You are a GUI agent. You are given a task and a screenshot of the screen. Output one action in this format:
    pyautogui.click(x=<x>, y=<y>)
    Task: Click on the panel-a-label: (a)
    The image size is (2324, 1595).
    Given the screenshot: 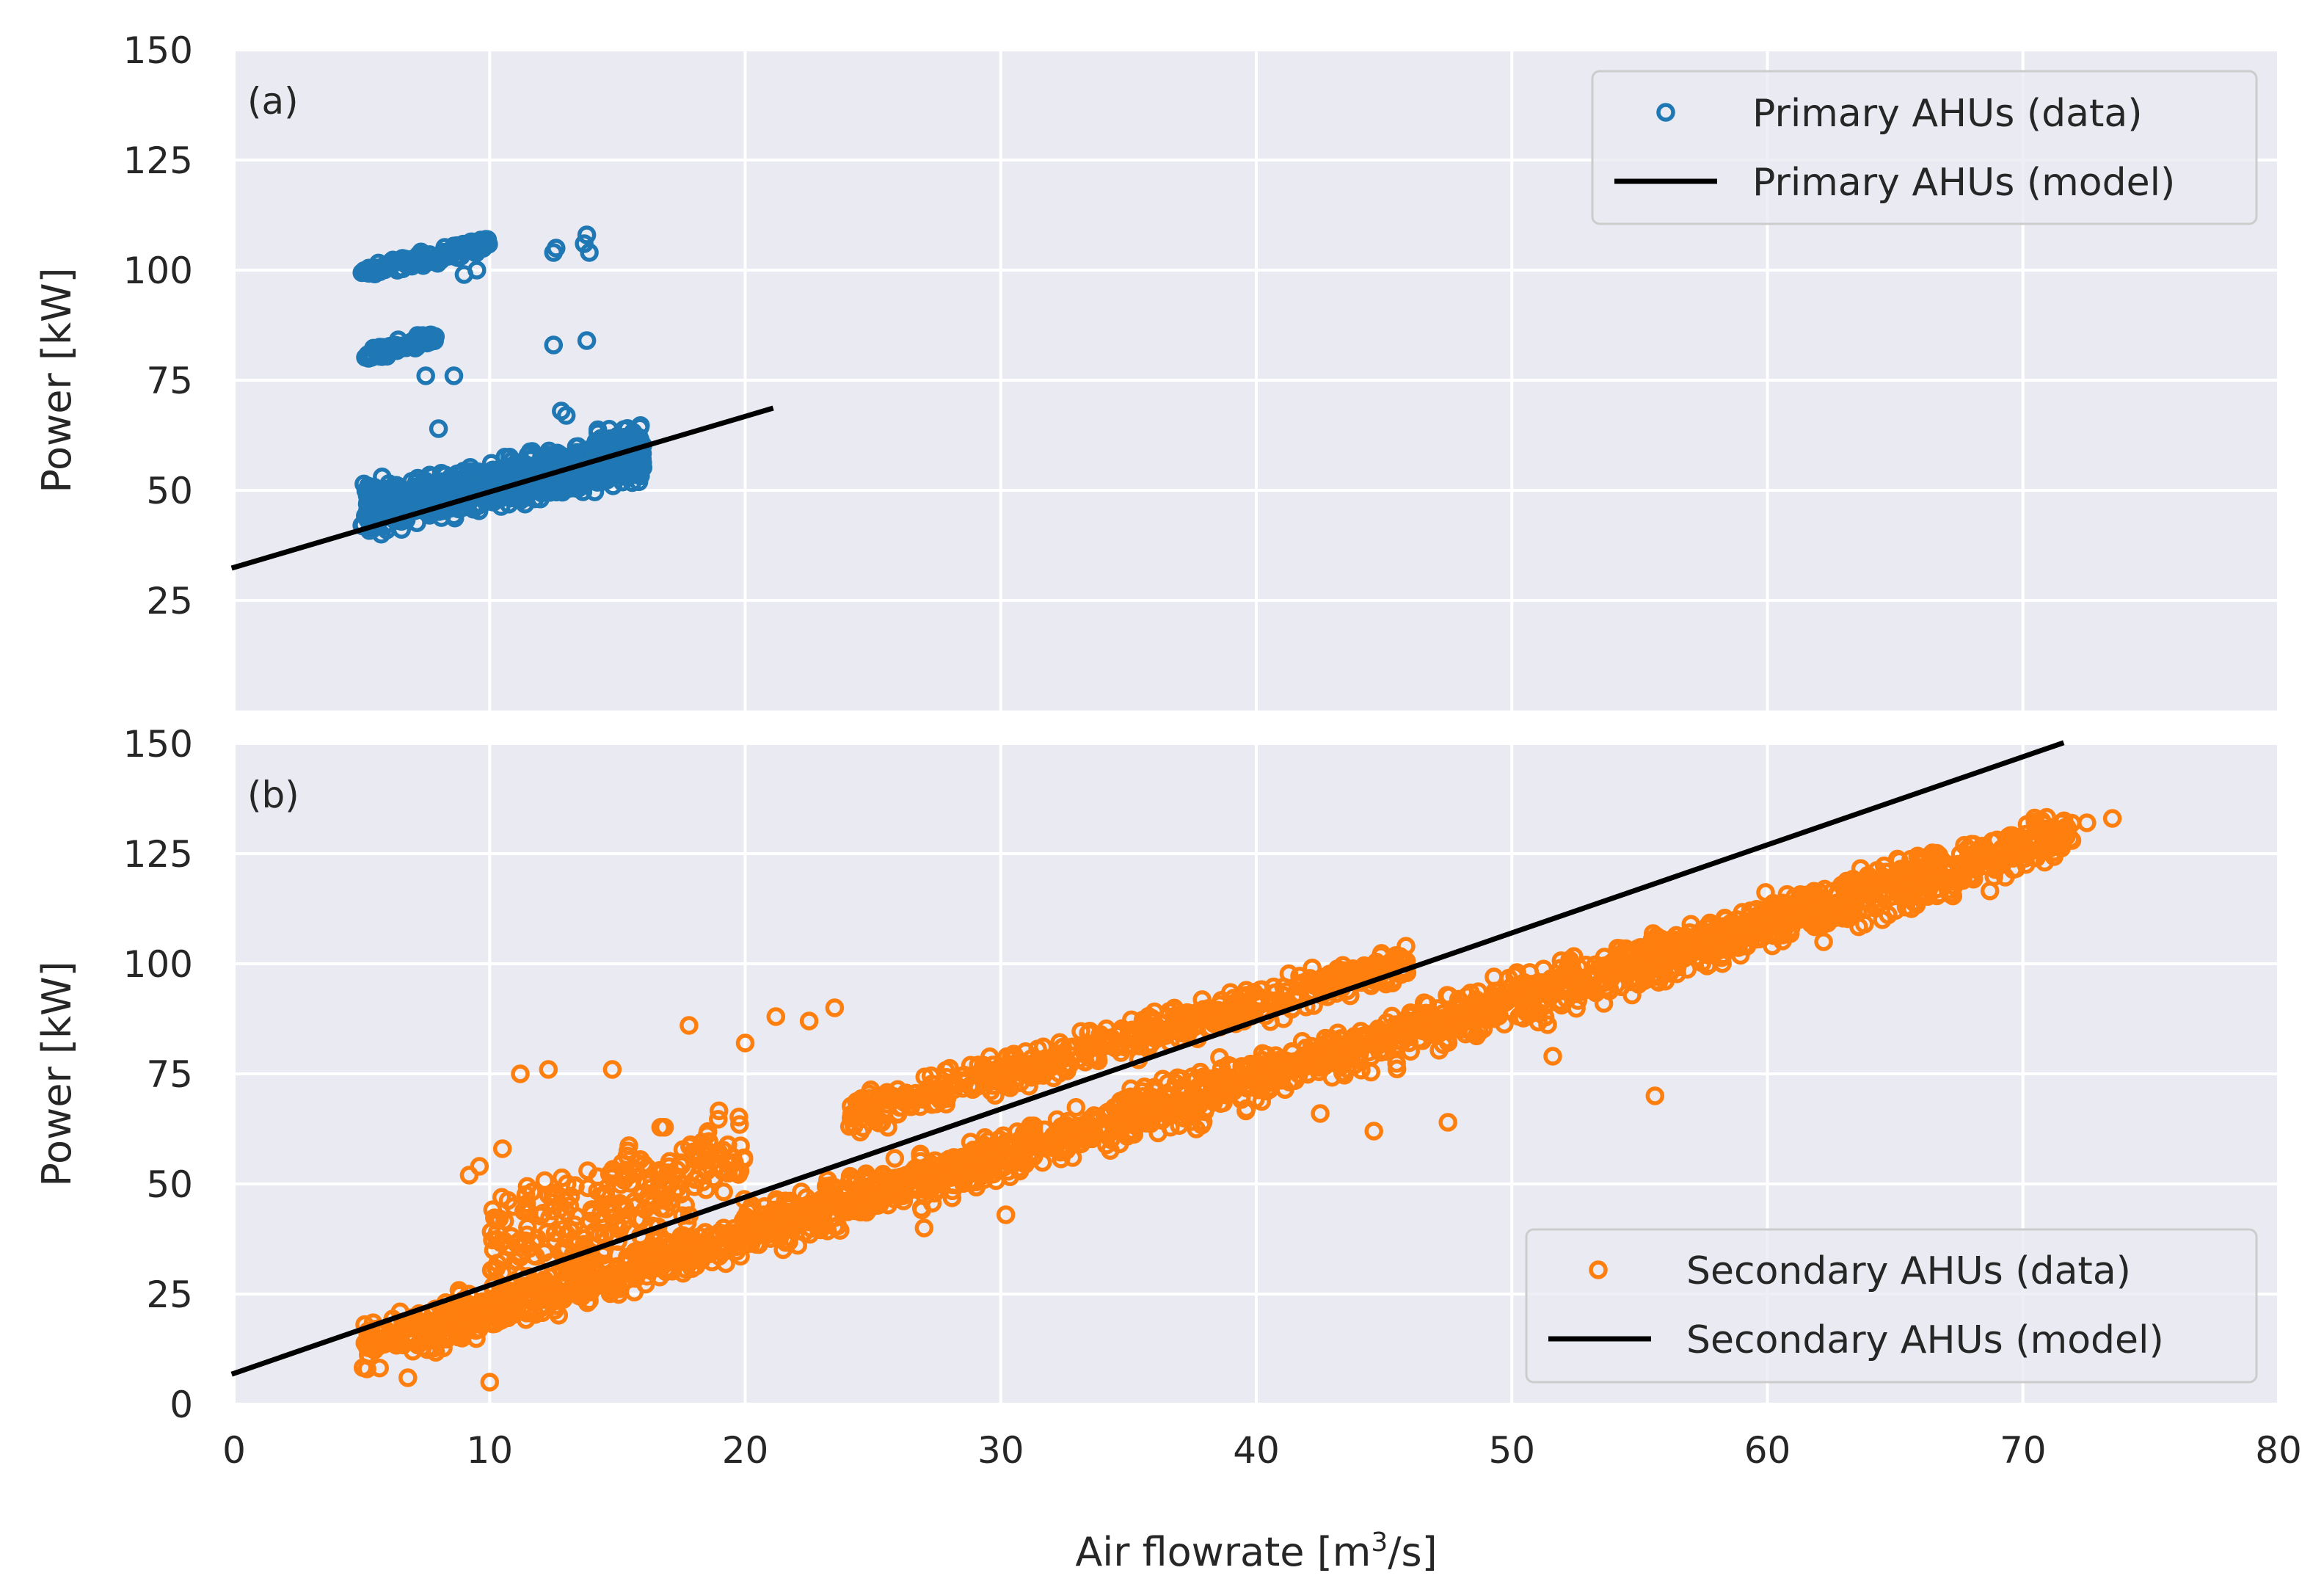 What is the action you would take?
    pyautogui.click(x=273, y=101)
    